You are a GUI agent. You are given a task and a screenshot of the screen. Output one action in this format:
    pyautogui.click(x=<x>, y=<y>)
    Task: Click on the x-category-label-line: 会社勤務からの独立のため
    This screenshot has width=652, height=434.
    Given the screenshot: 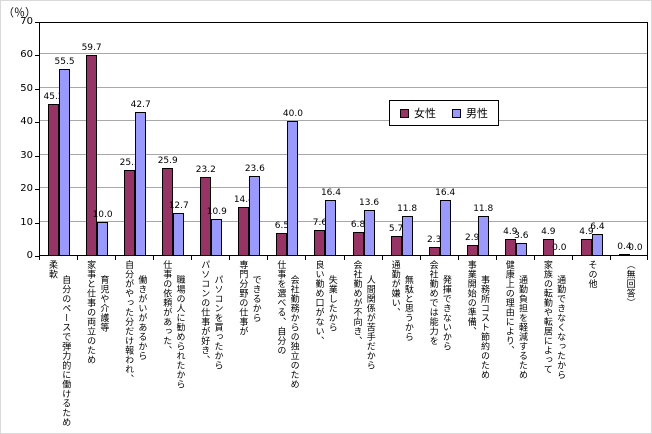 What is the action you would take?
    pyautogui.click(x=293, y=332)
    